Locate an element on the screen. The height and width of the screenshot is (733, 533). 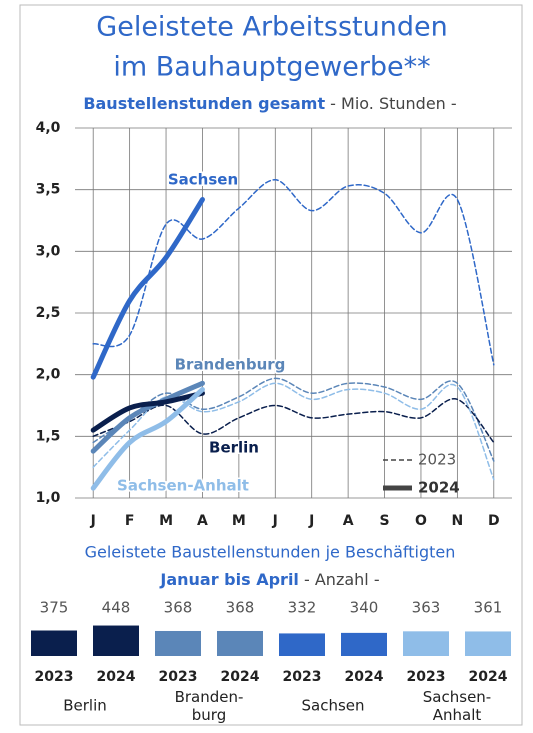
bar-subtitle-unit: - Anzahl - is located at coordinates (339, 579).